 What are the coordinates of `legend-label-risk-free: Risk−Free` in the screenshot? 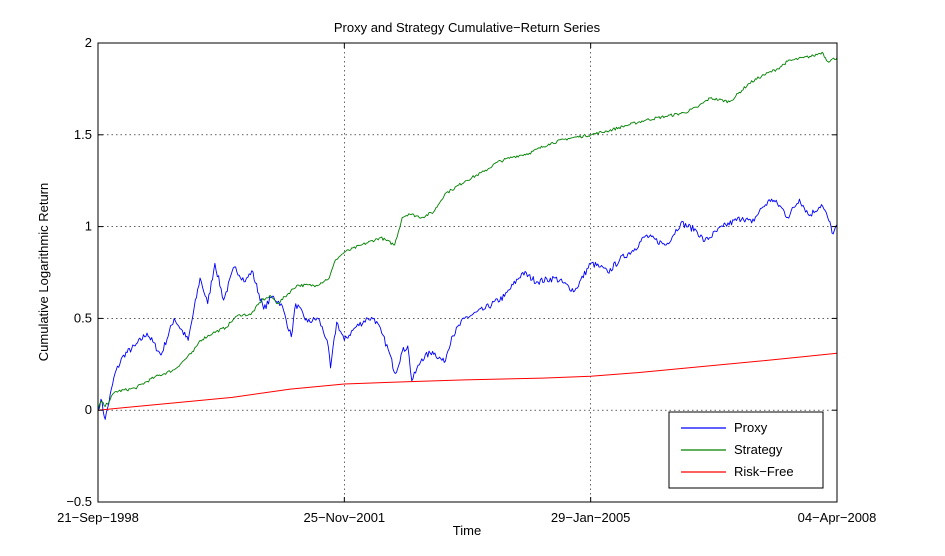 It's located at (764, 471).